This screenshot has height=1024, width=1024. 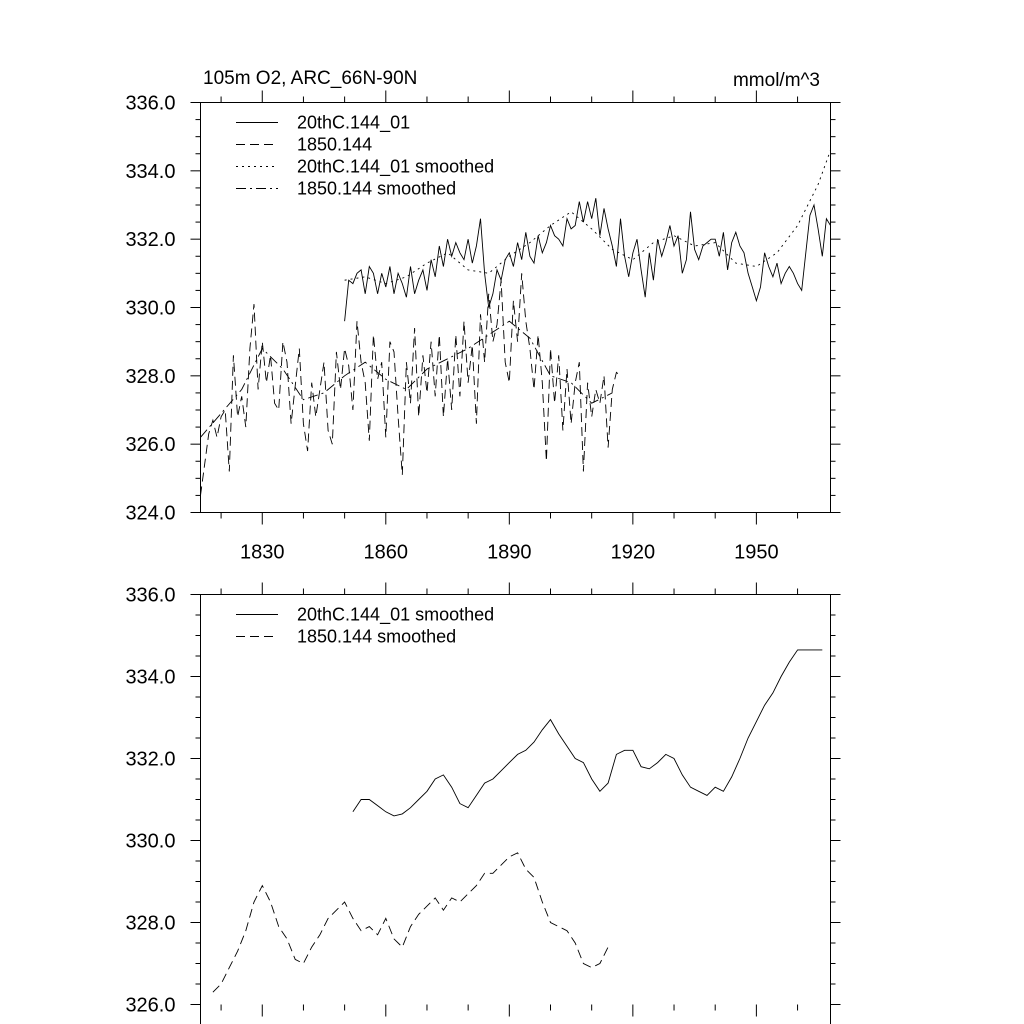 I want to click on legend-label: 20thC.144_01, so click(x=353, y=123).